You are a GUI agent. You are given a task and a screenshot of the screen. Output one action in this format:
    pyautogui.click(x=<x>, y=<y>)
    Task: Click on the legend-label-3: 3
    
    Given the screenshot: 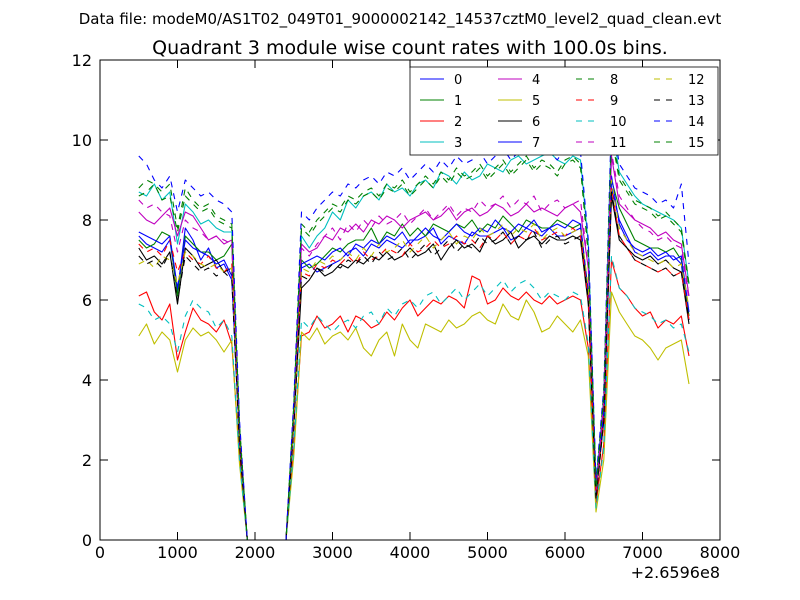 What is the action you would take?
    pyautogui.click(x=458, y=143)
    